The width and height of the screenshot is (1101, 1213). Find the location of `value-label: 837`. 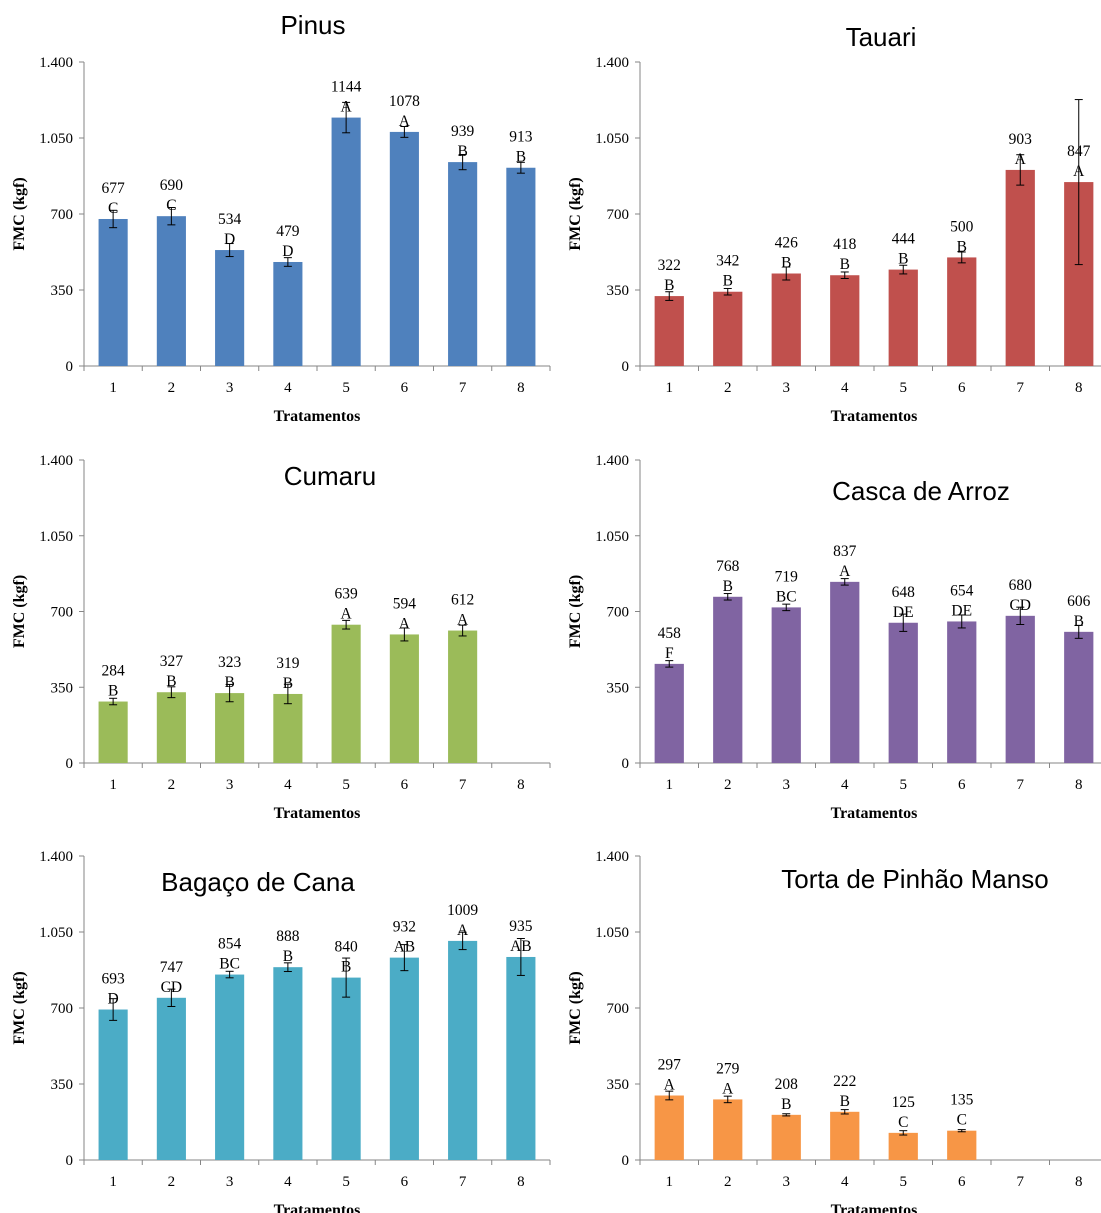

value-label: 837 is located at coordinates (845, 551).